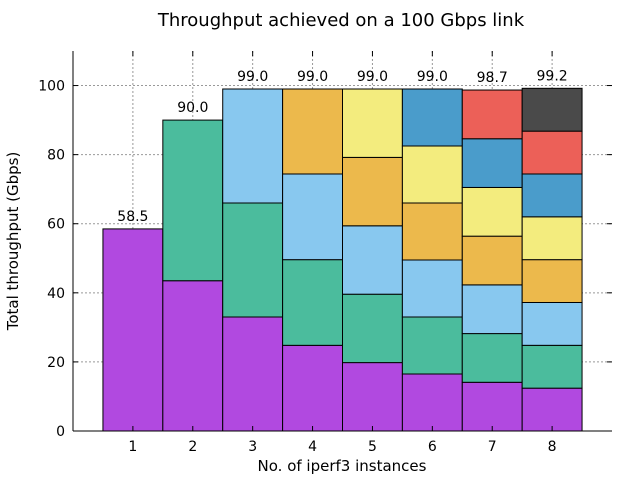  Describe the element at coordinates (342, 466) in the screenshot. I see `x-axis-label: No. of iperf3 instances` at that location.